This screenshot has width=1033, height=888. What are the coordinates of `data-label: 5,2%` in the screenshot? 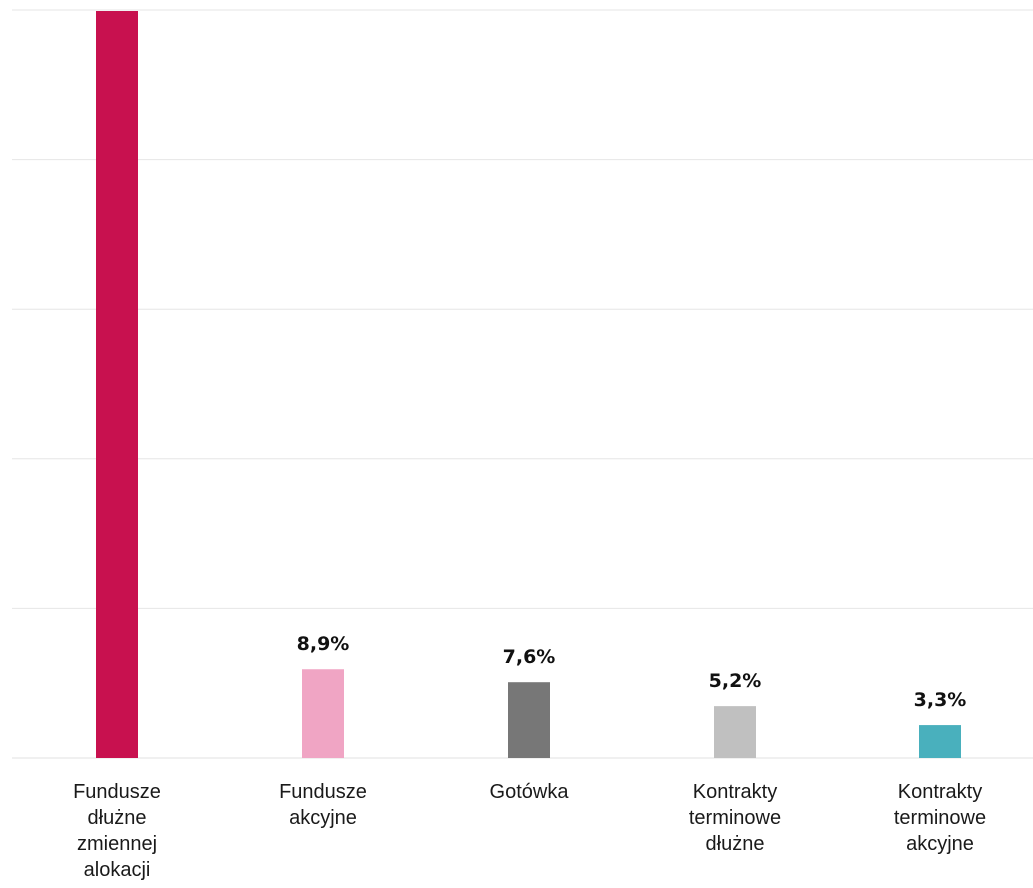 It's located at (735, 681).